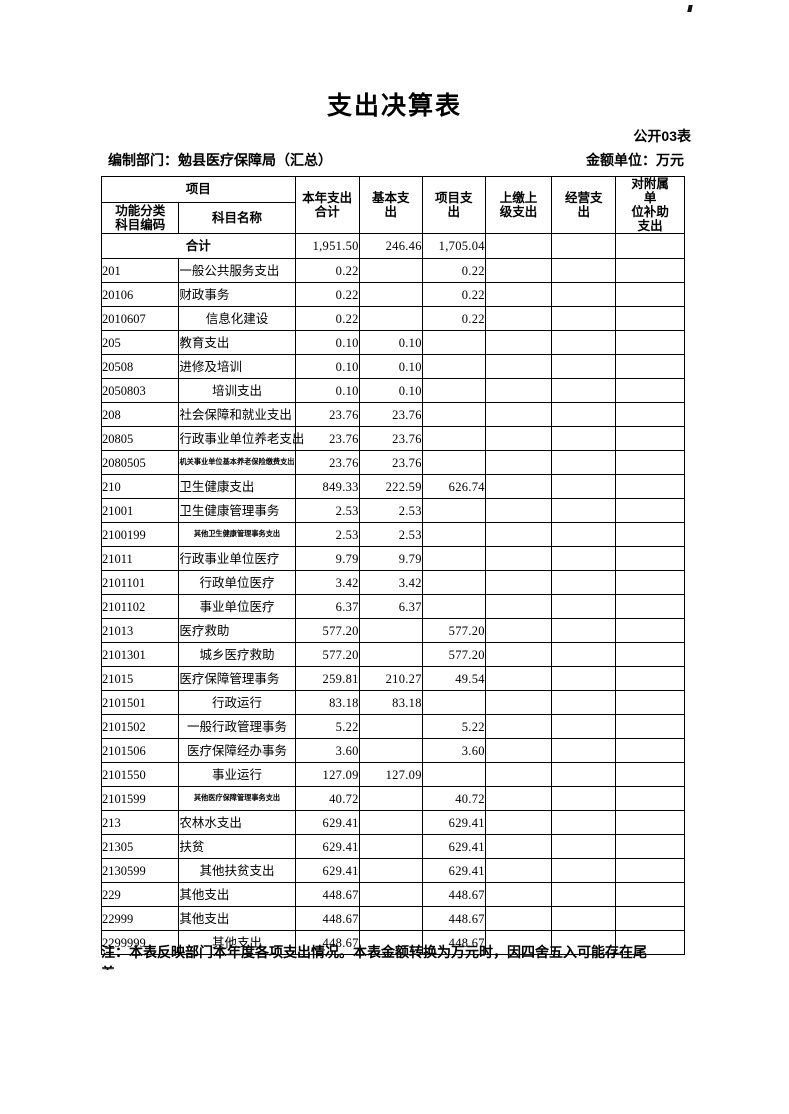 This screenshot has width=789, height=1114. I want to click on row-code: 20508, so click(140, 366).